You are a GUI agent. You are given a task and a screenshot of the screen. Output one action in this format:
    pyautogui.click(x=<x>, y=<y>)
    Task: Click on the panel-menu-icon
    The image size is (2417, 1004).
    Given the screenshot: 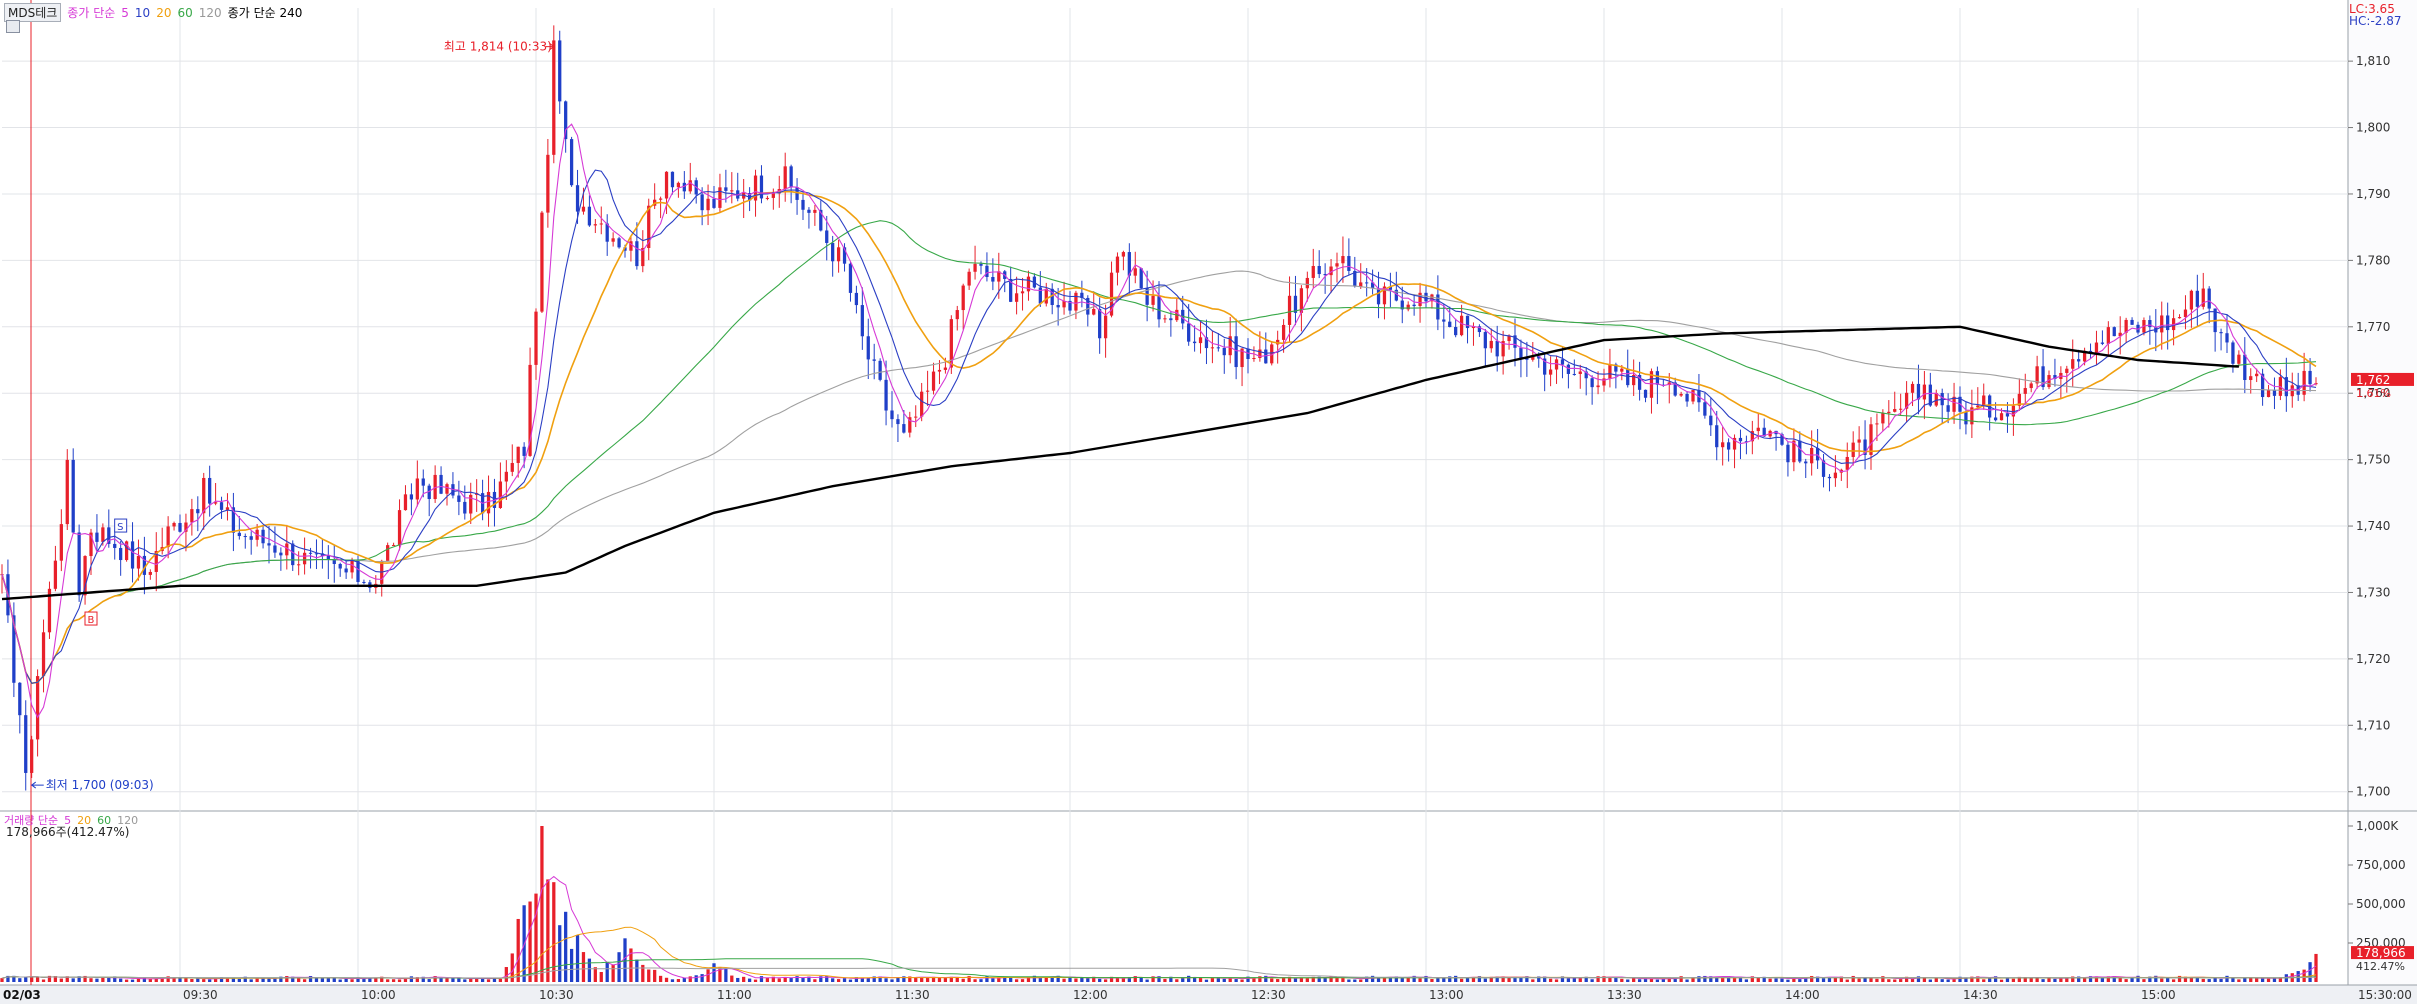 What is the action you would take?
    pyautogui.click(x=13, y=26)
    